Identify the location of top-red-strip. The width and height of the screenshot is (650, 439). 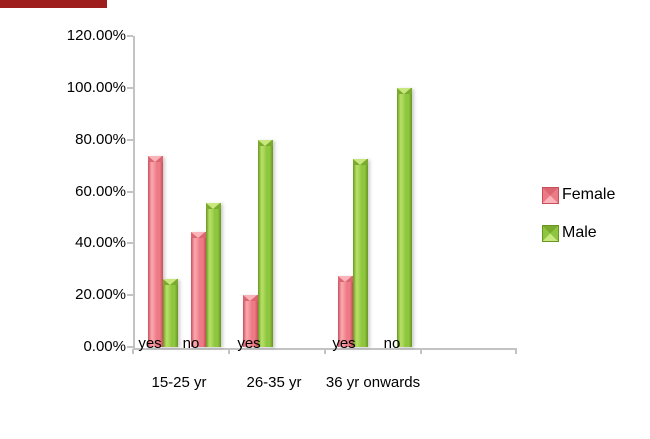
(53, 4).